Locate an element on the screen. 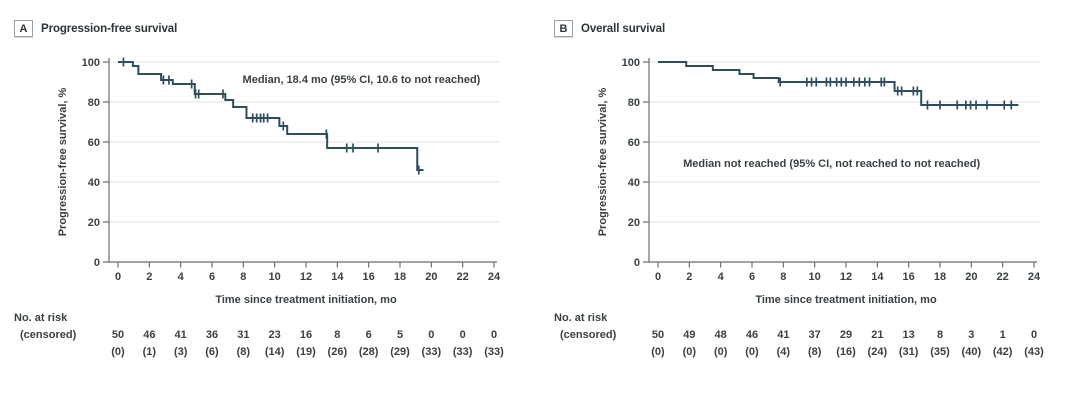  censored-count: (26) is located at coordinates (338, 352).